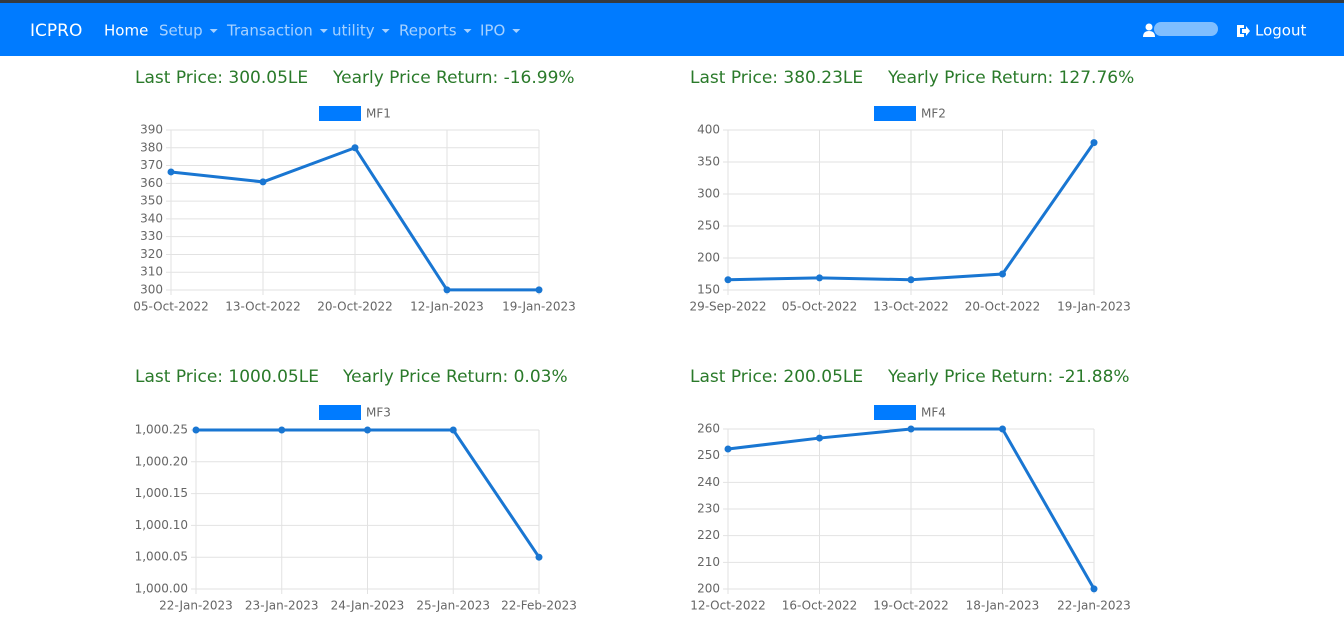 The height and width of the screenshot is (623, 1344). Describe the element at coordinates (727, 307) in the screenshot. I see `x-tick-label: 29-Sep-2022` at that location.